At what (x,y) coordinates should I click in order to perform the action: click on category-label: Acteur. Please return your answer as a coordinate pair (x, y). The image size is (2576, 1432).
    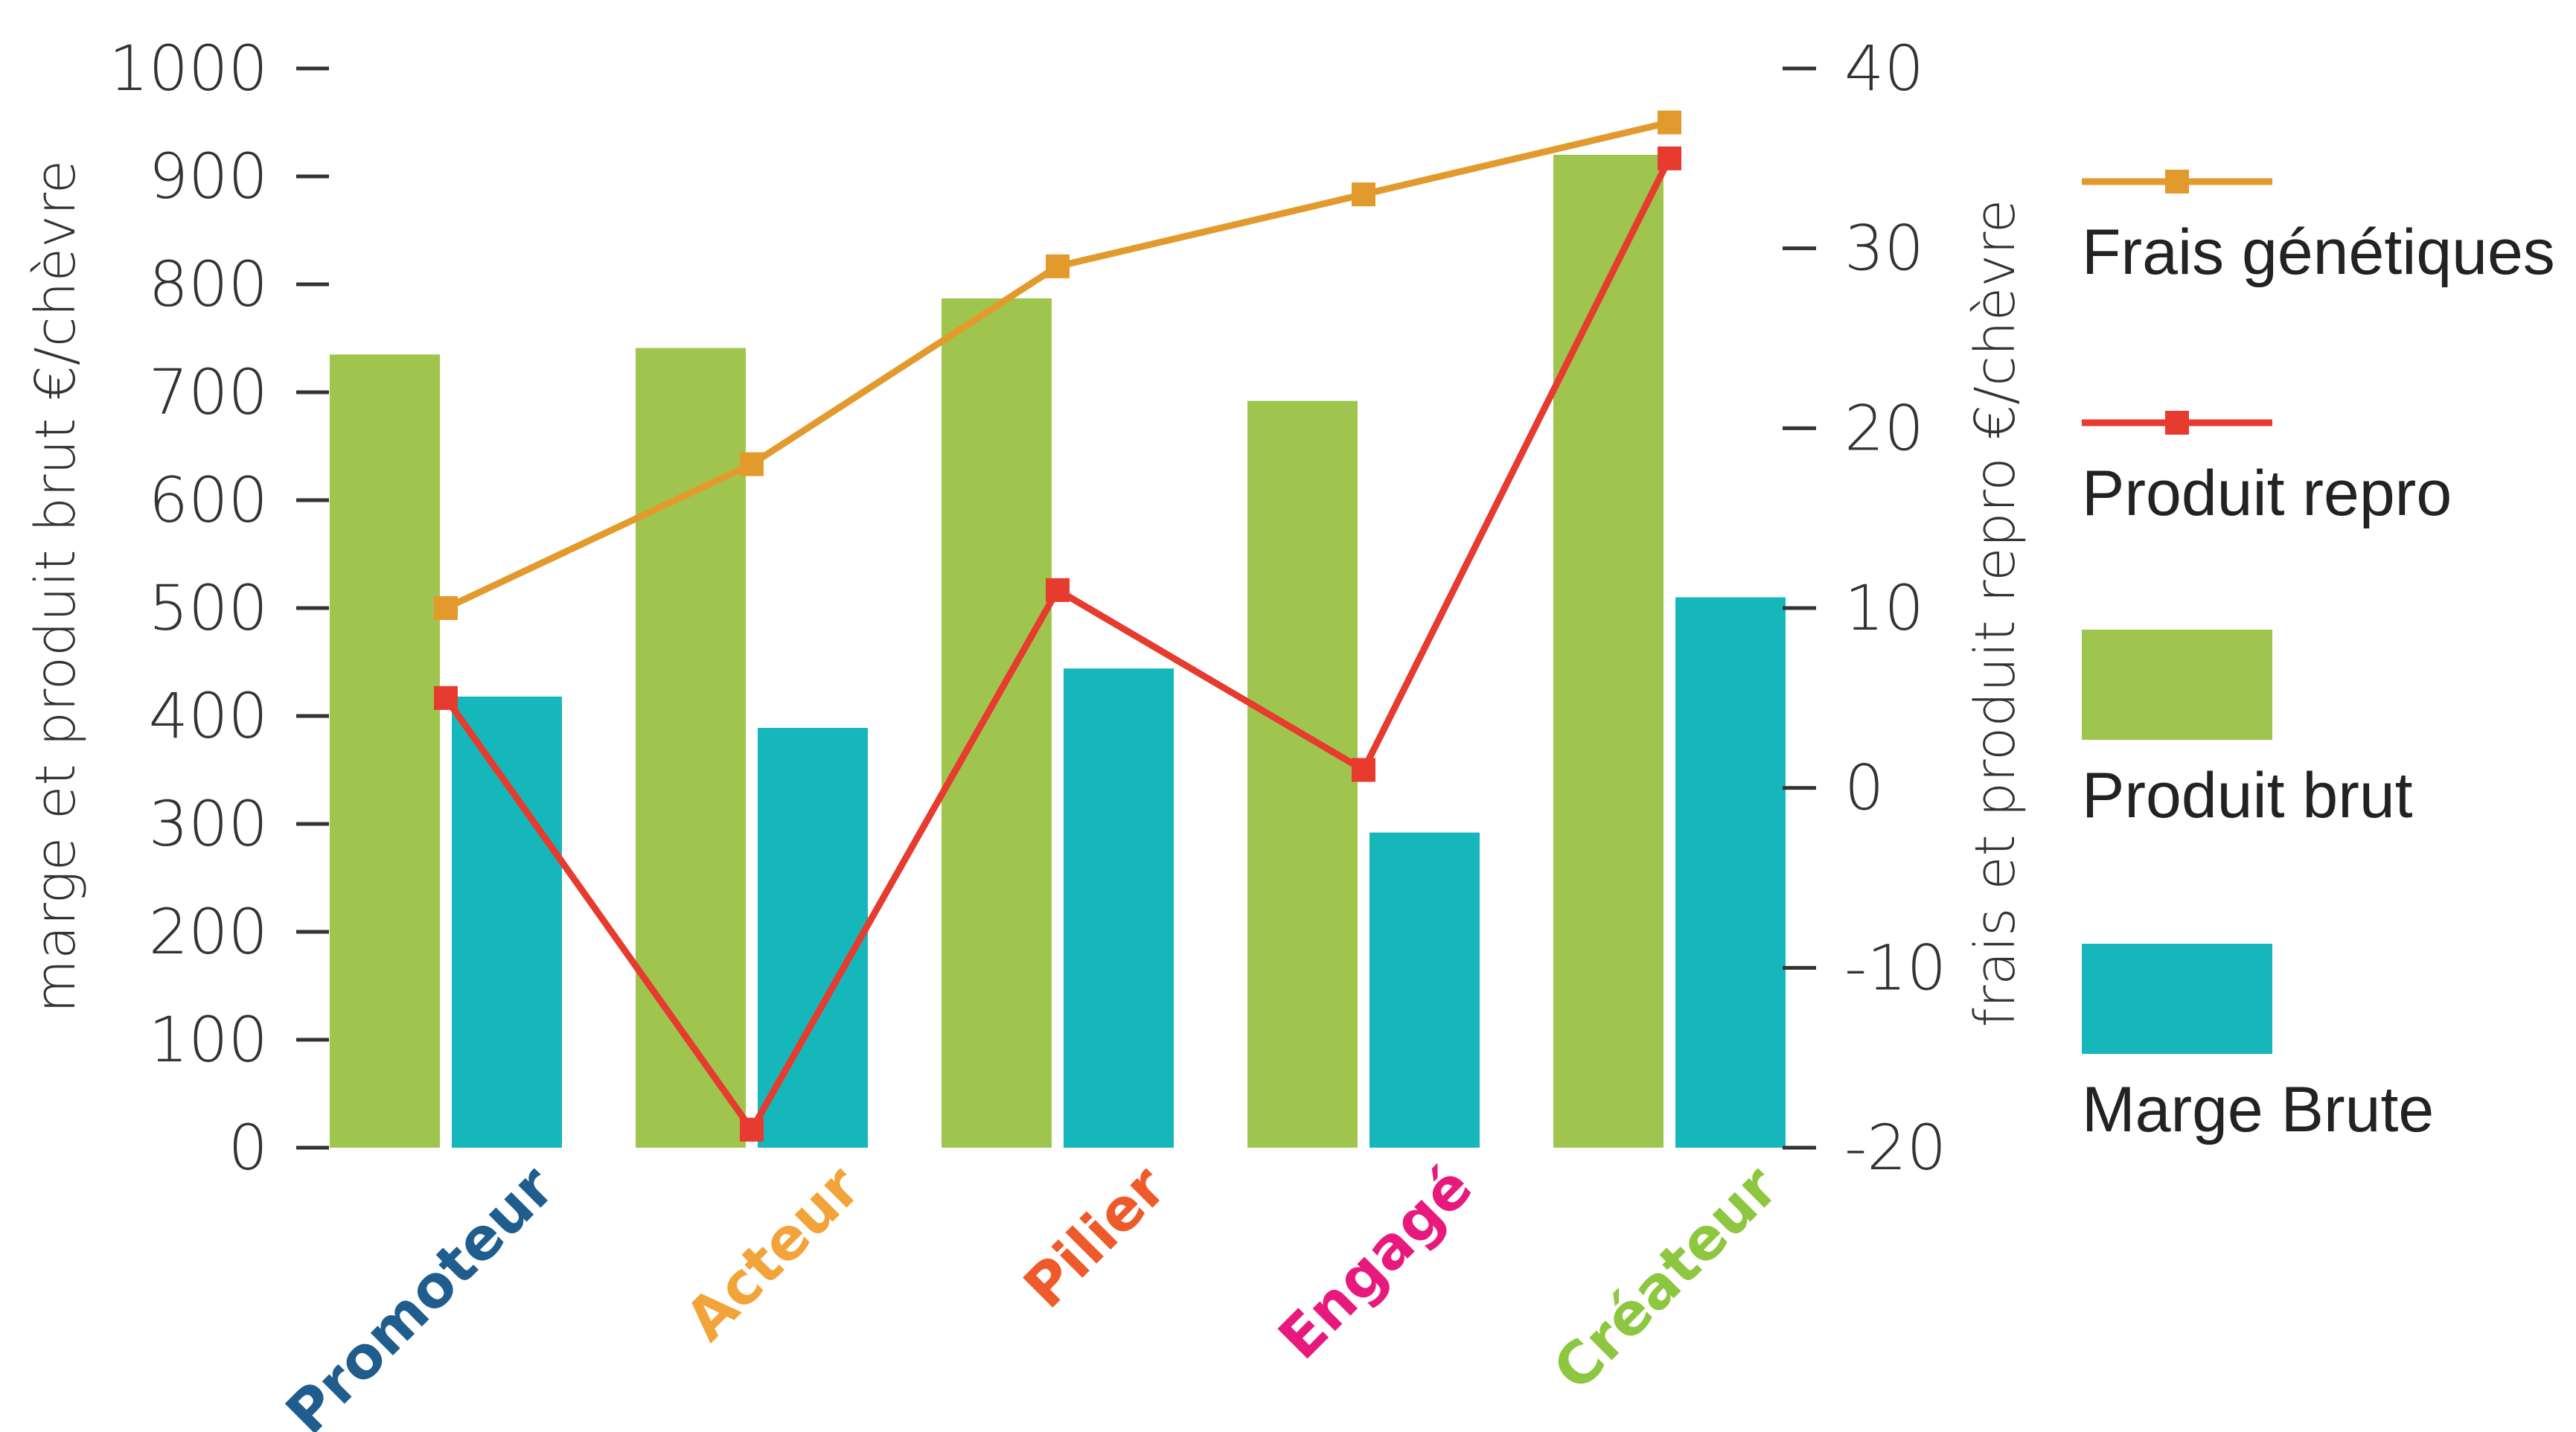
    Looking at the image, I should click on (773, 1253).